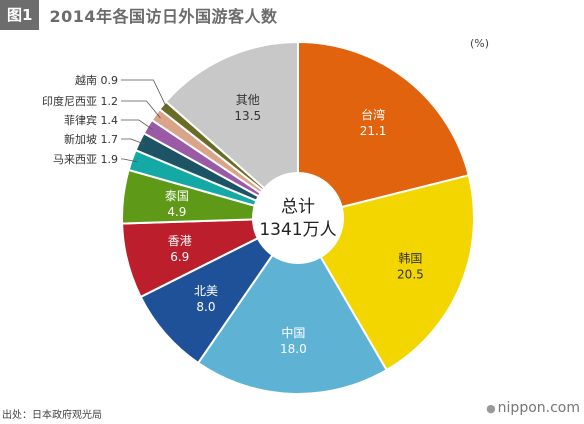 The height and width of the screenshot is (424, 584). What do you see at coordinates (163, 16) in the screenshot?
I see `chart-title: 2014年各国访日外国游客人数` at bounding box center [163, 16].